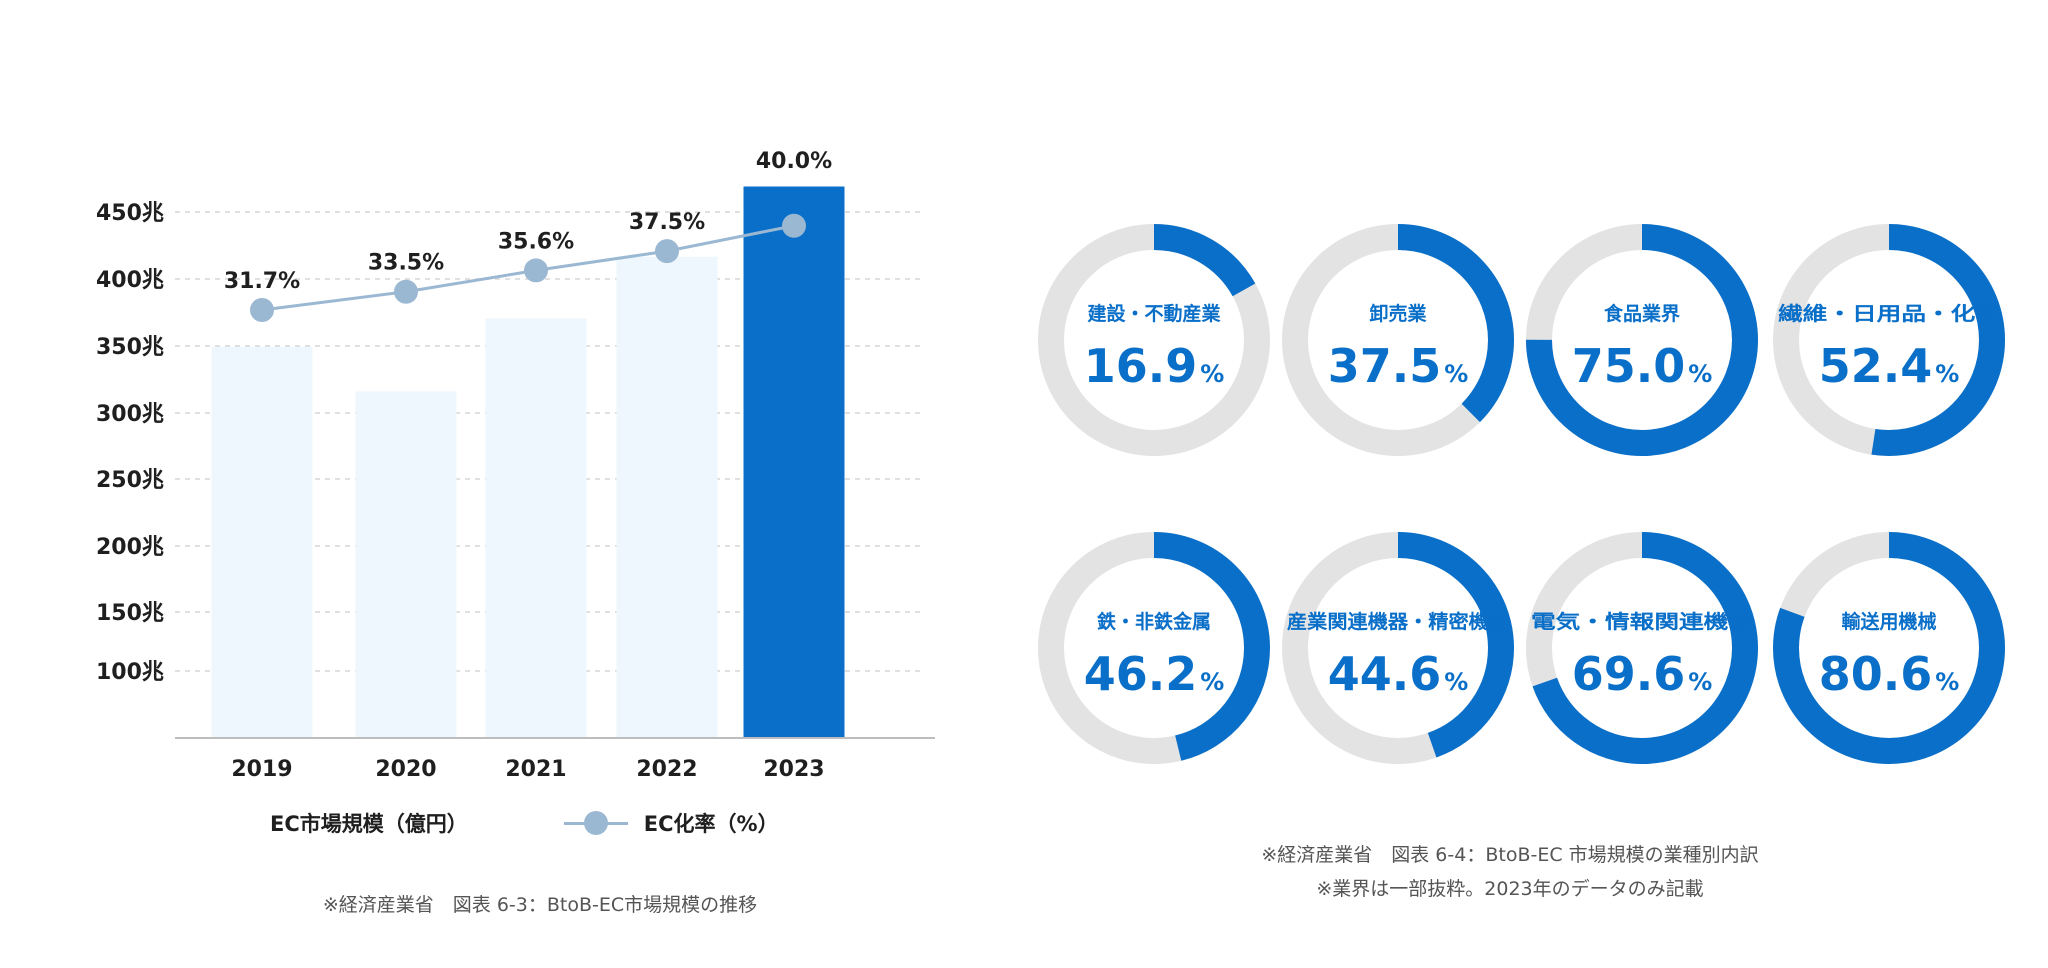 The width and height of the screenshot is (2048, 968). I want to click on donut-chart: 産業関連機器・精密機器 44.6%, so click(1398, 648).